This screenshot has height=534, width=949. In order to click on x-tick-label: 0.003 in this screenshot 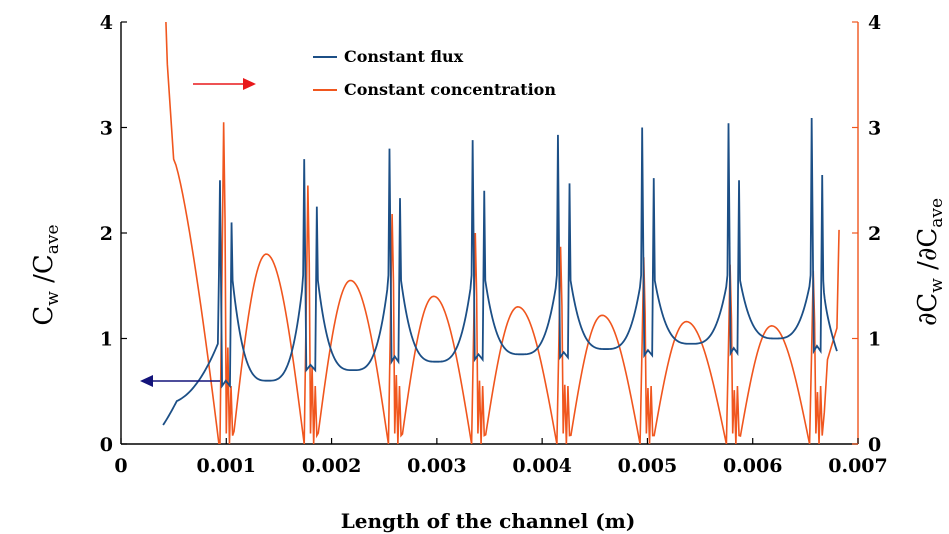, I will do `click(437, 466)`.